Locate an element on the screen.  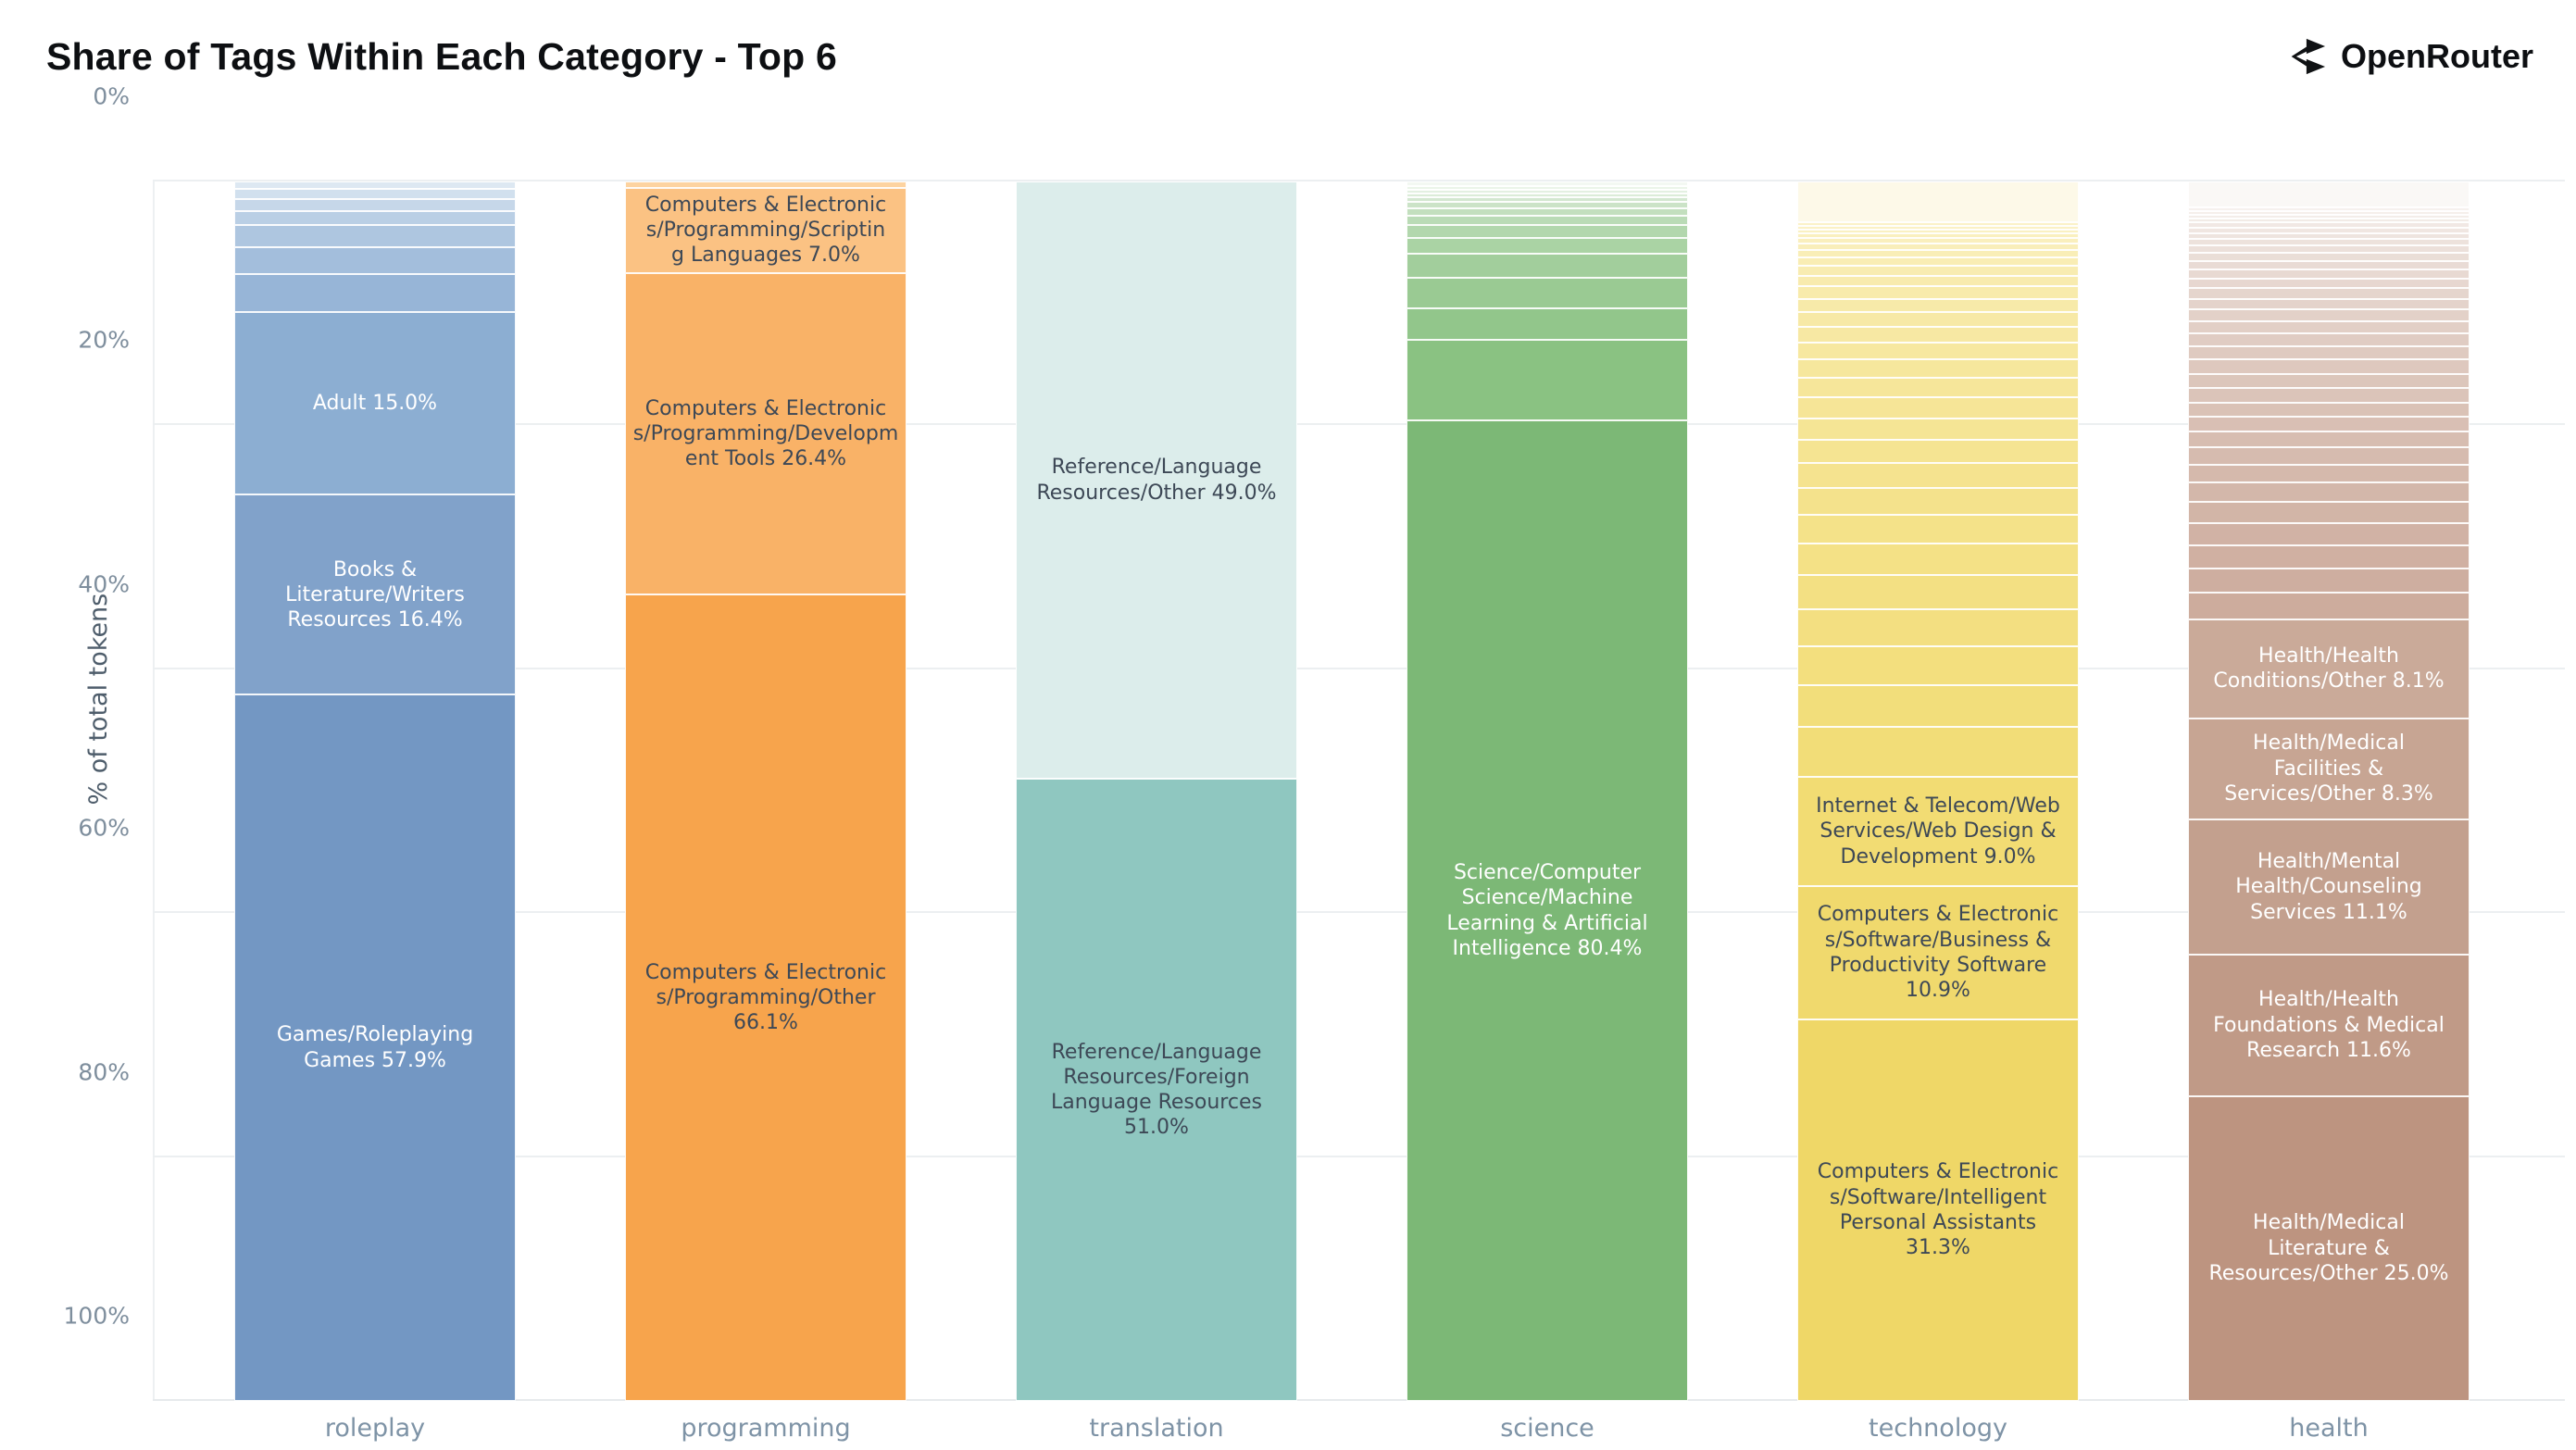
bar-segment: Reference/Language Resources/Other 49.0% is located at coordinates (1156, 481).